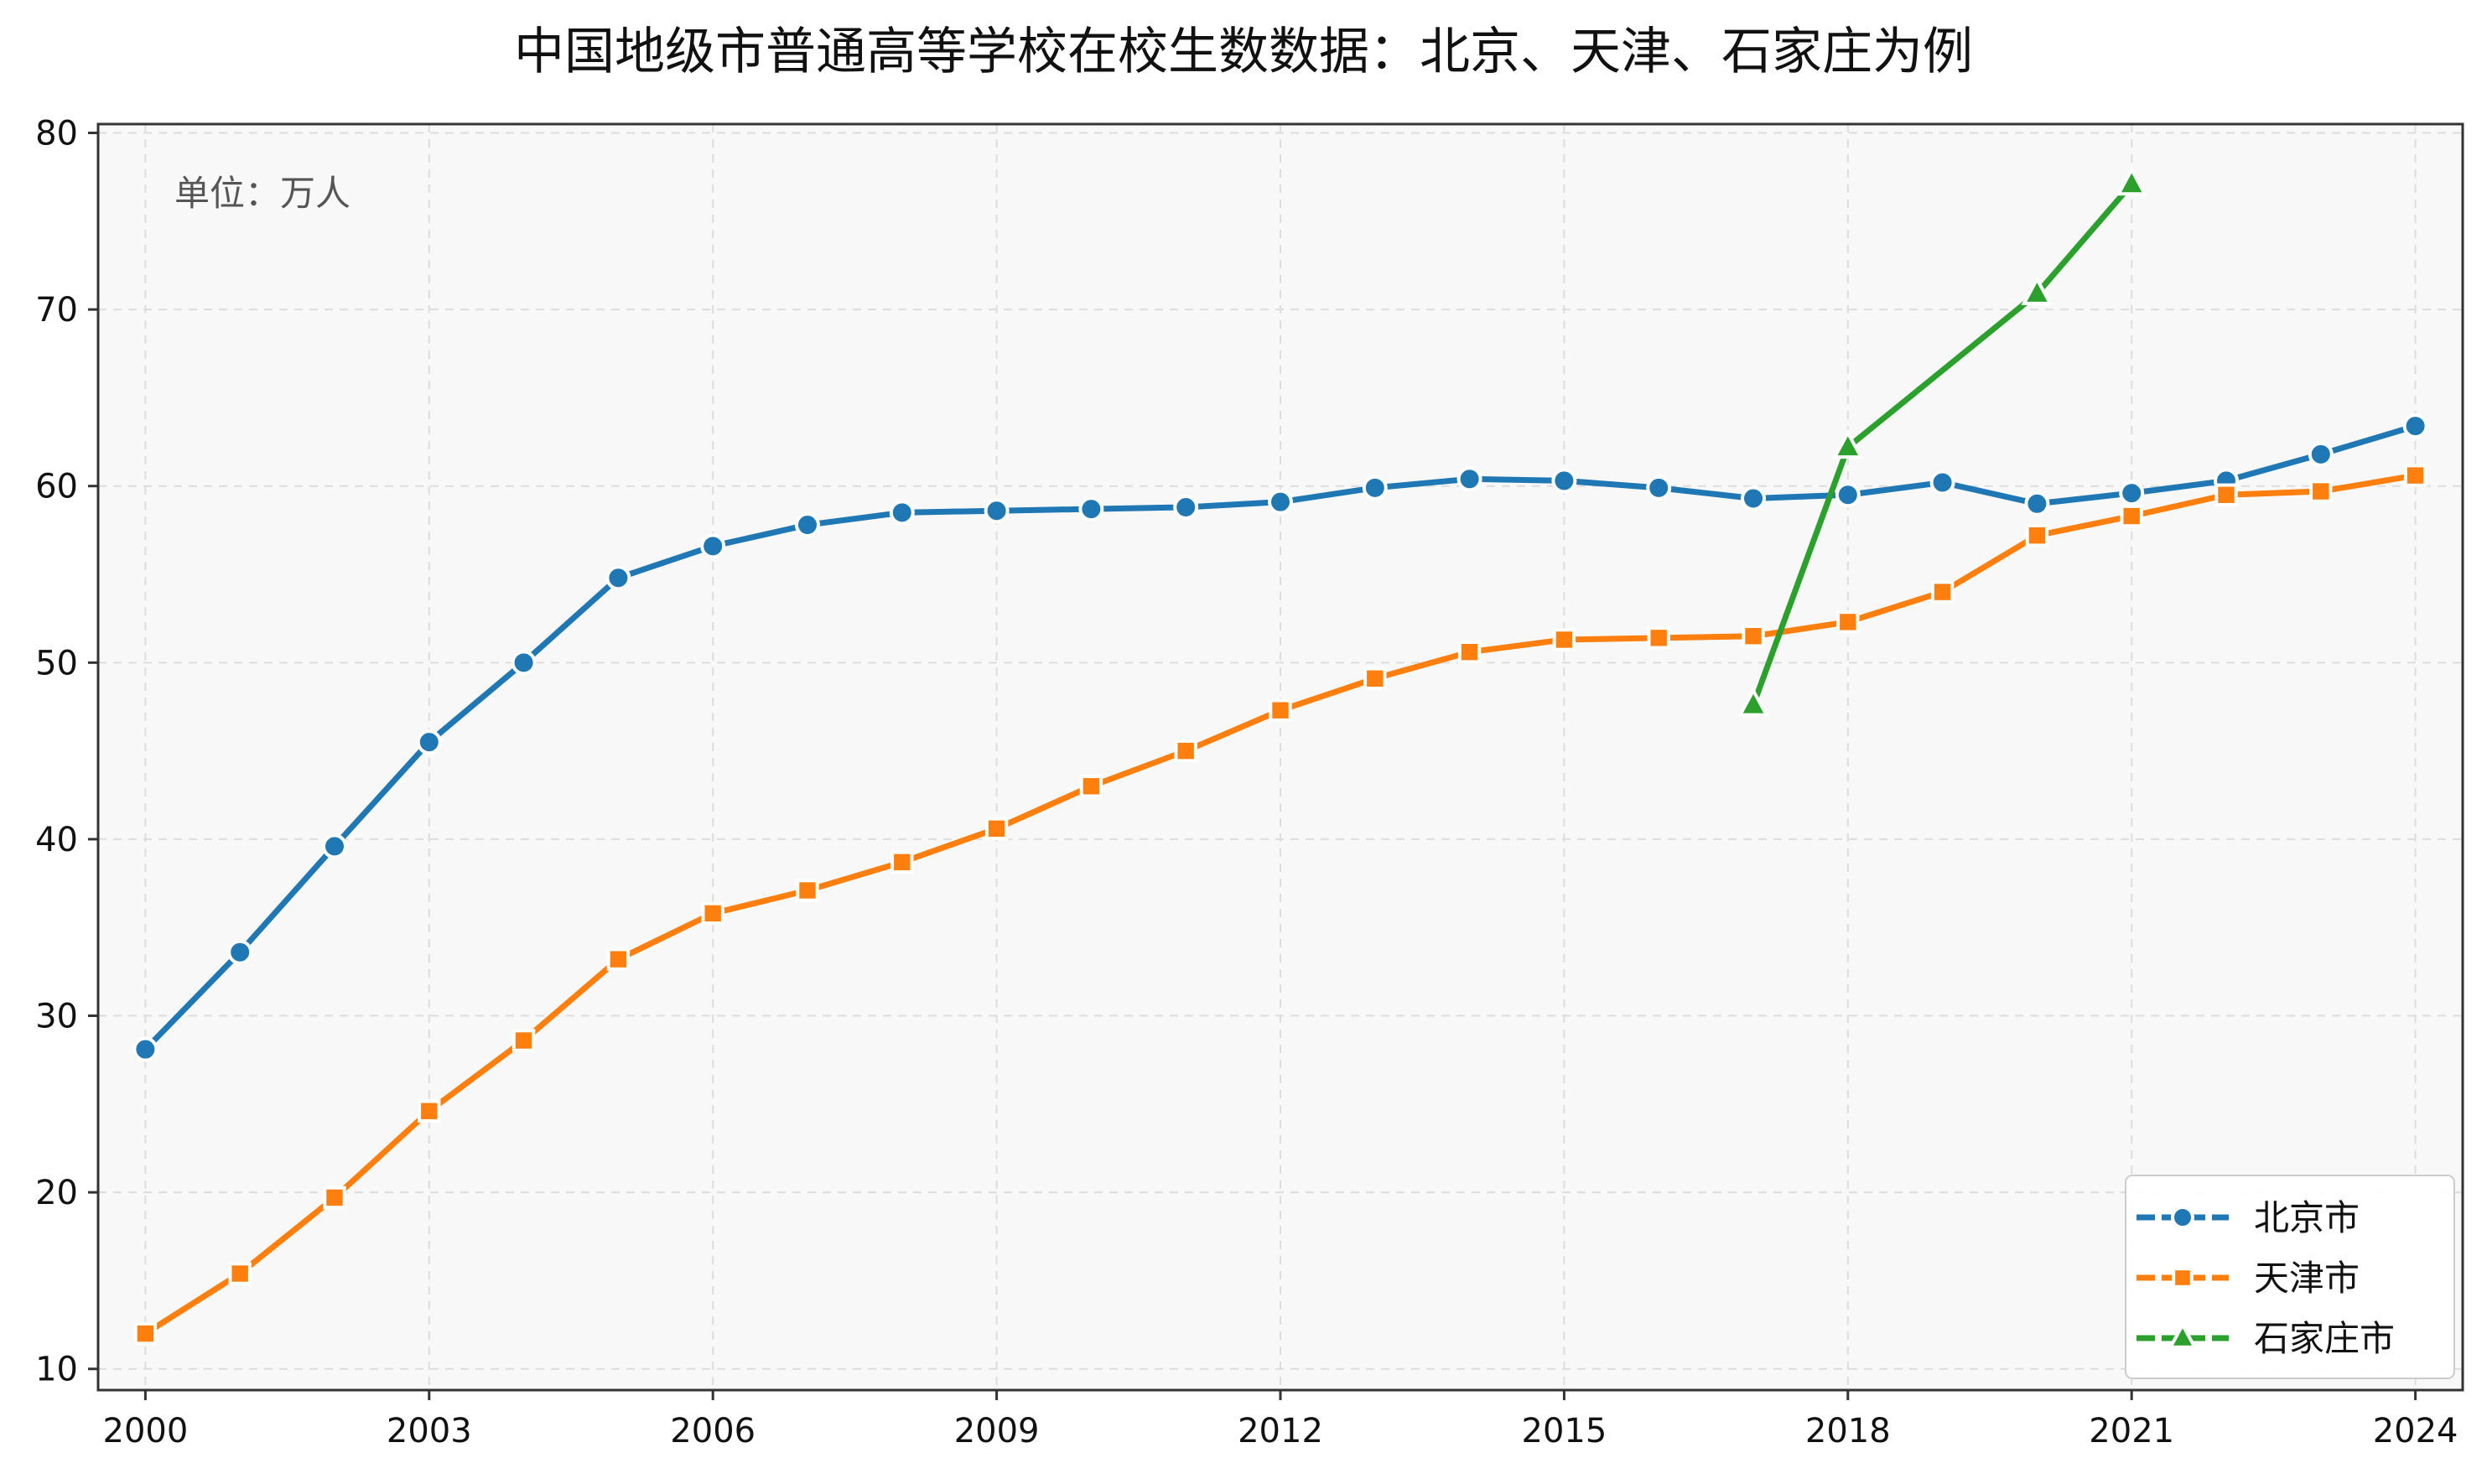 The image size is (2487, 1484). What do you see at coordinates (1243, 52) in the screenshot?
I see `chart-title: 中国地级市普通高等学校在校生数数据：北京、天津、石家庄为例` at bounding box center [1243, 52].